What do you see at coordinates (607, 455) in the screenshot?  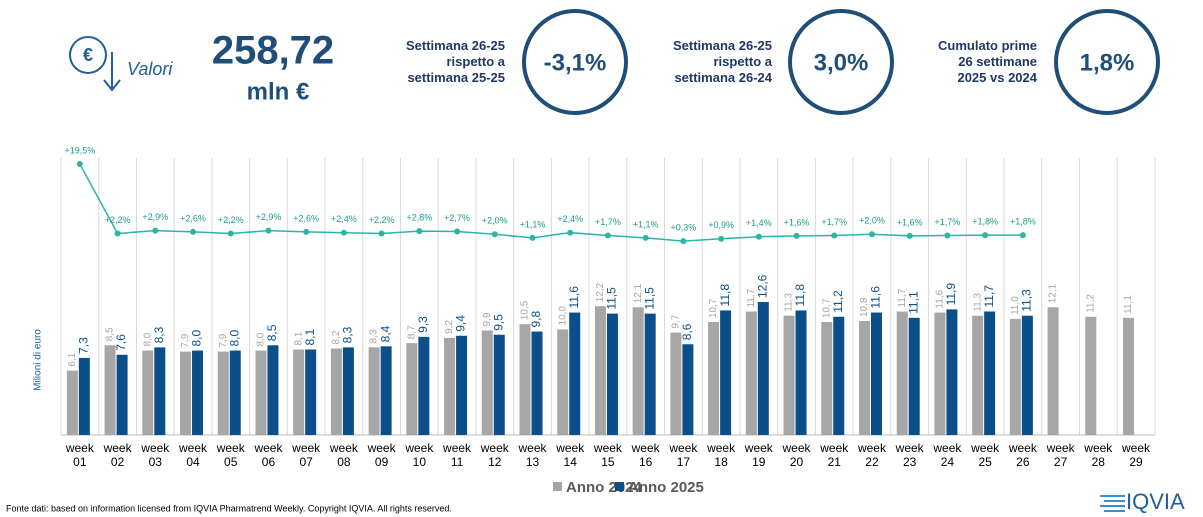 I see `x-tick-label: week 15` at bounding box center [607, 455].